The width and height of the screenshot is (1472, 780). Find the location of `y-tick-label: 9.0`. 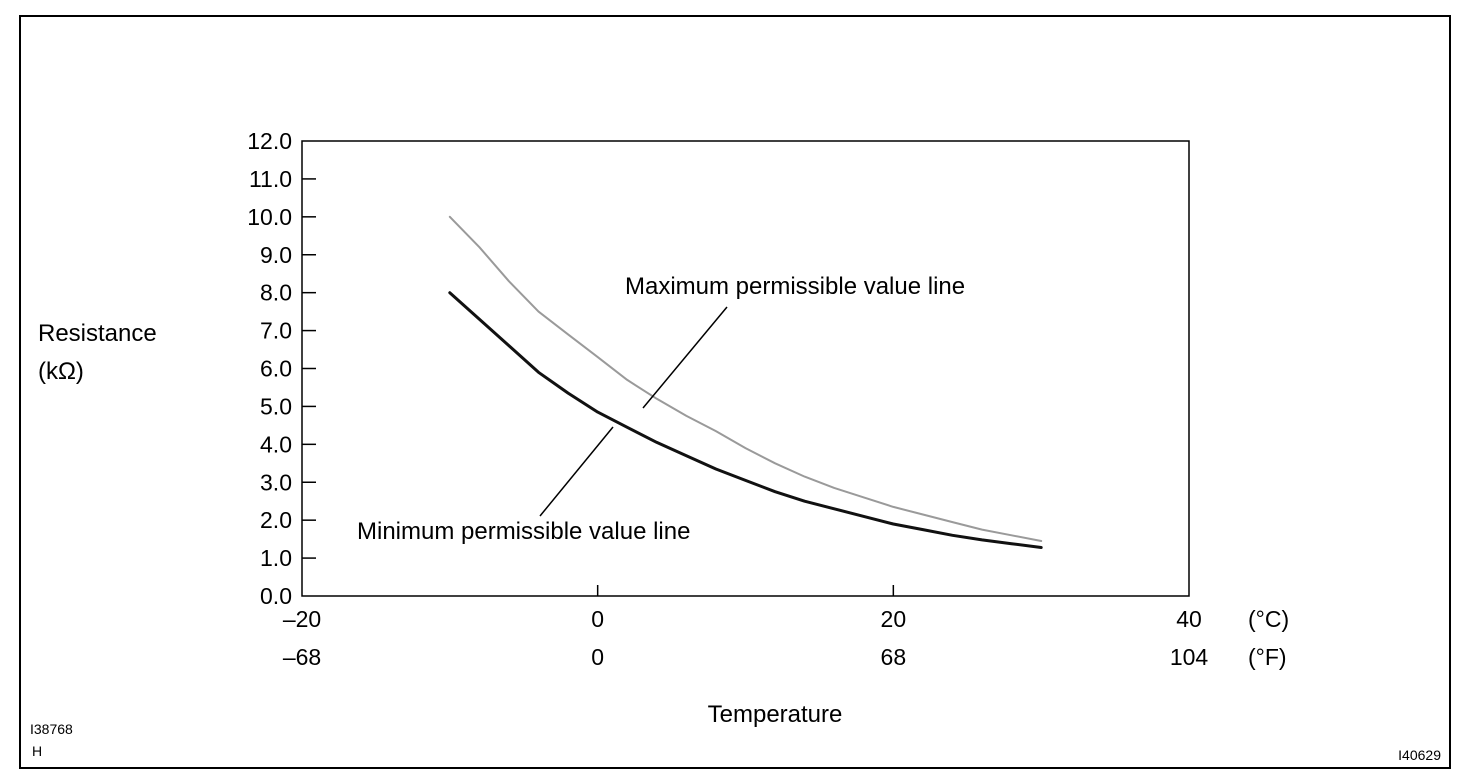

y-tick-label: 9.0 is located at coordinates (276, 255).